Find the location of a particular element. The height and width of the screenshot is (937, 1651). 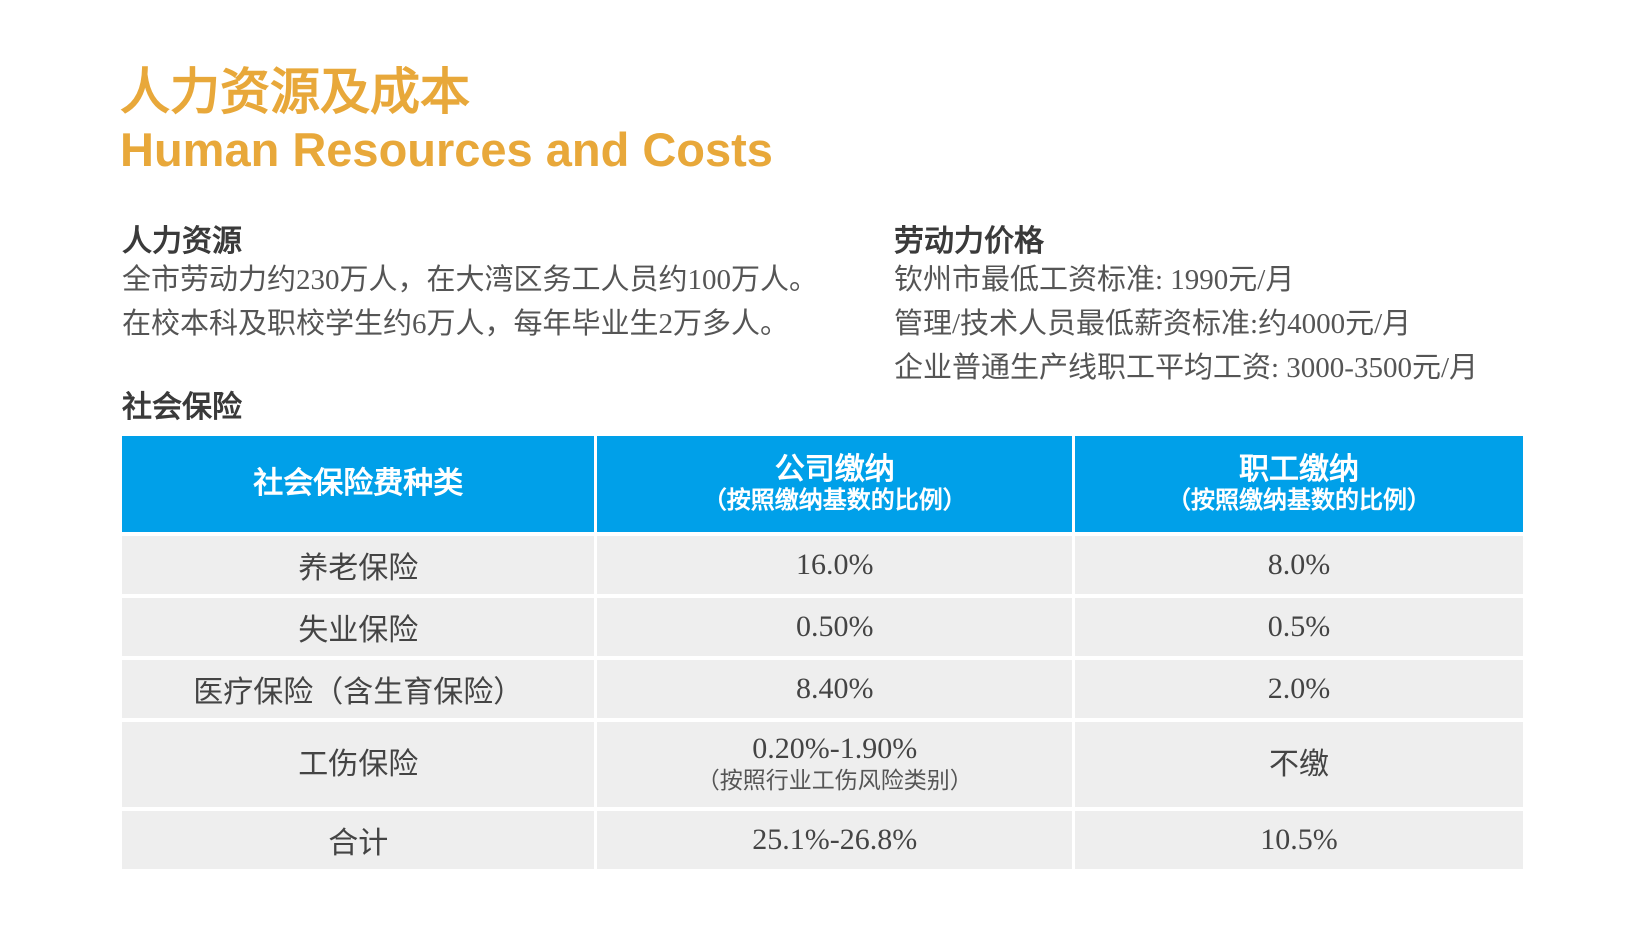

table-row: 失业保险 0.50% 0.5% is located at coordinates (822, 627).